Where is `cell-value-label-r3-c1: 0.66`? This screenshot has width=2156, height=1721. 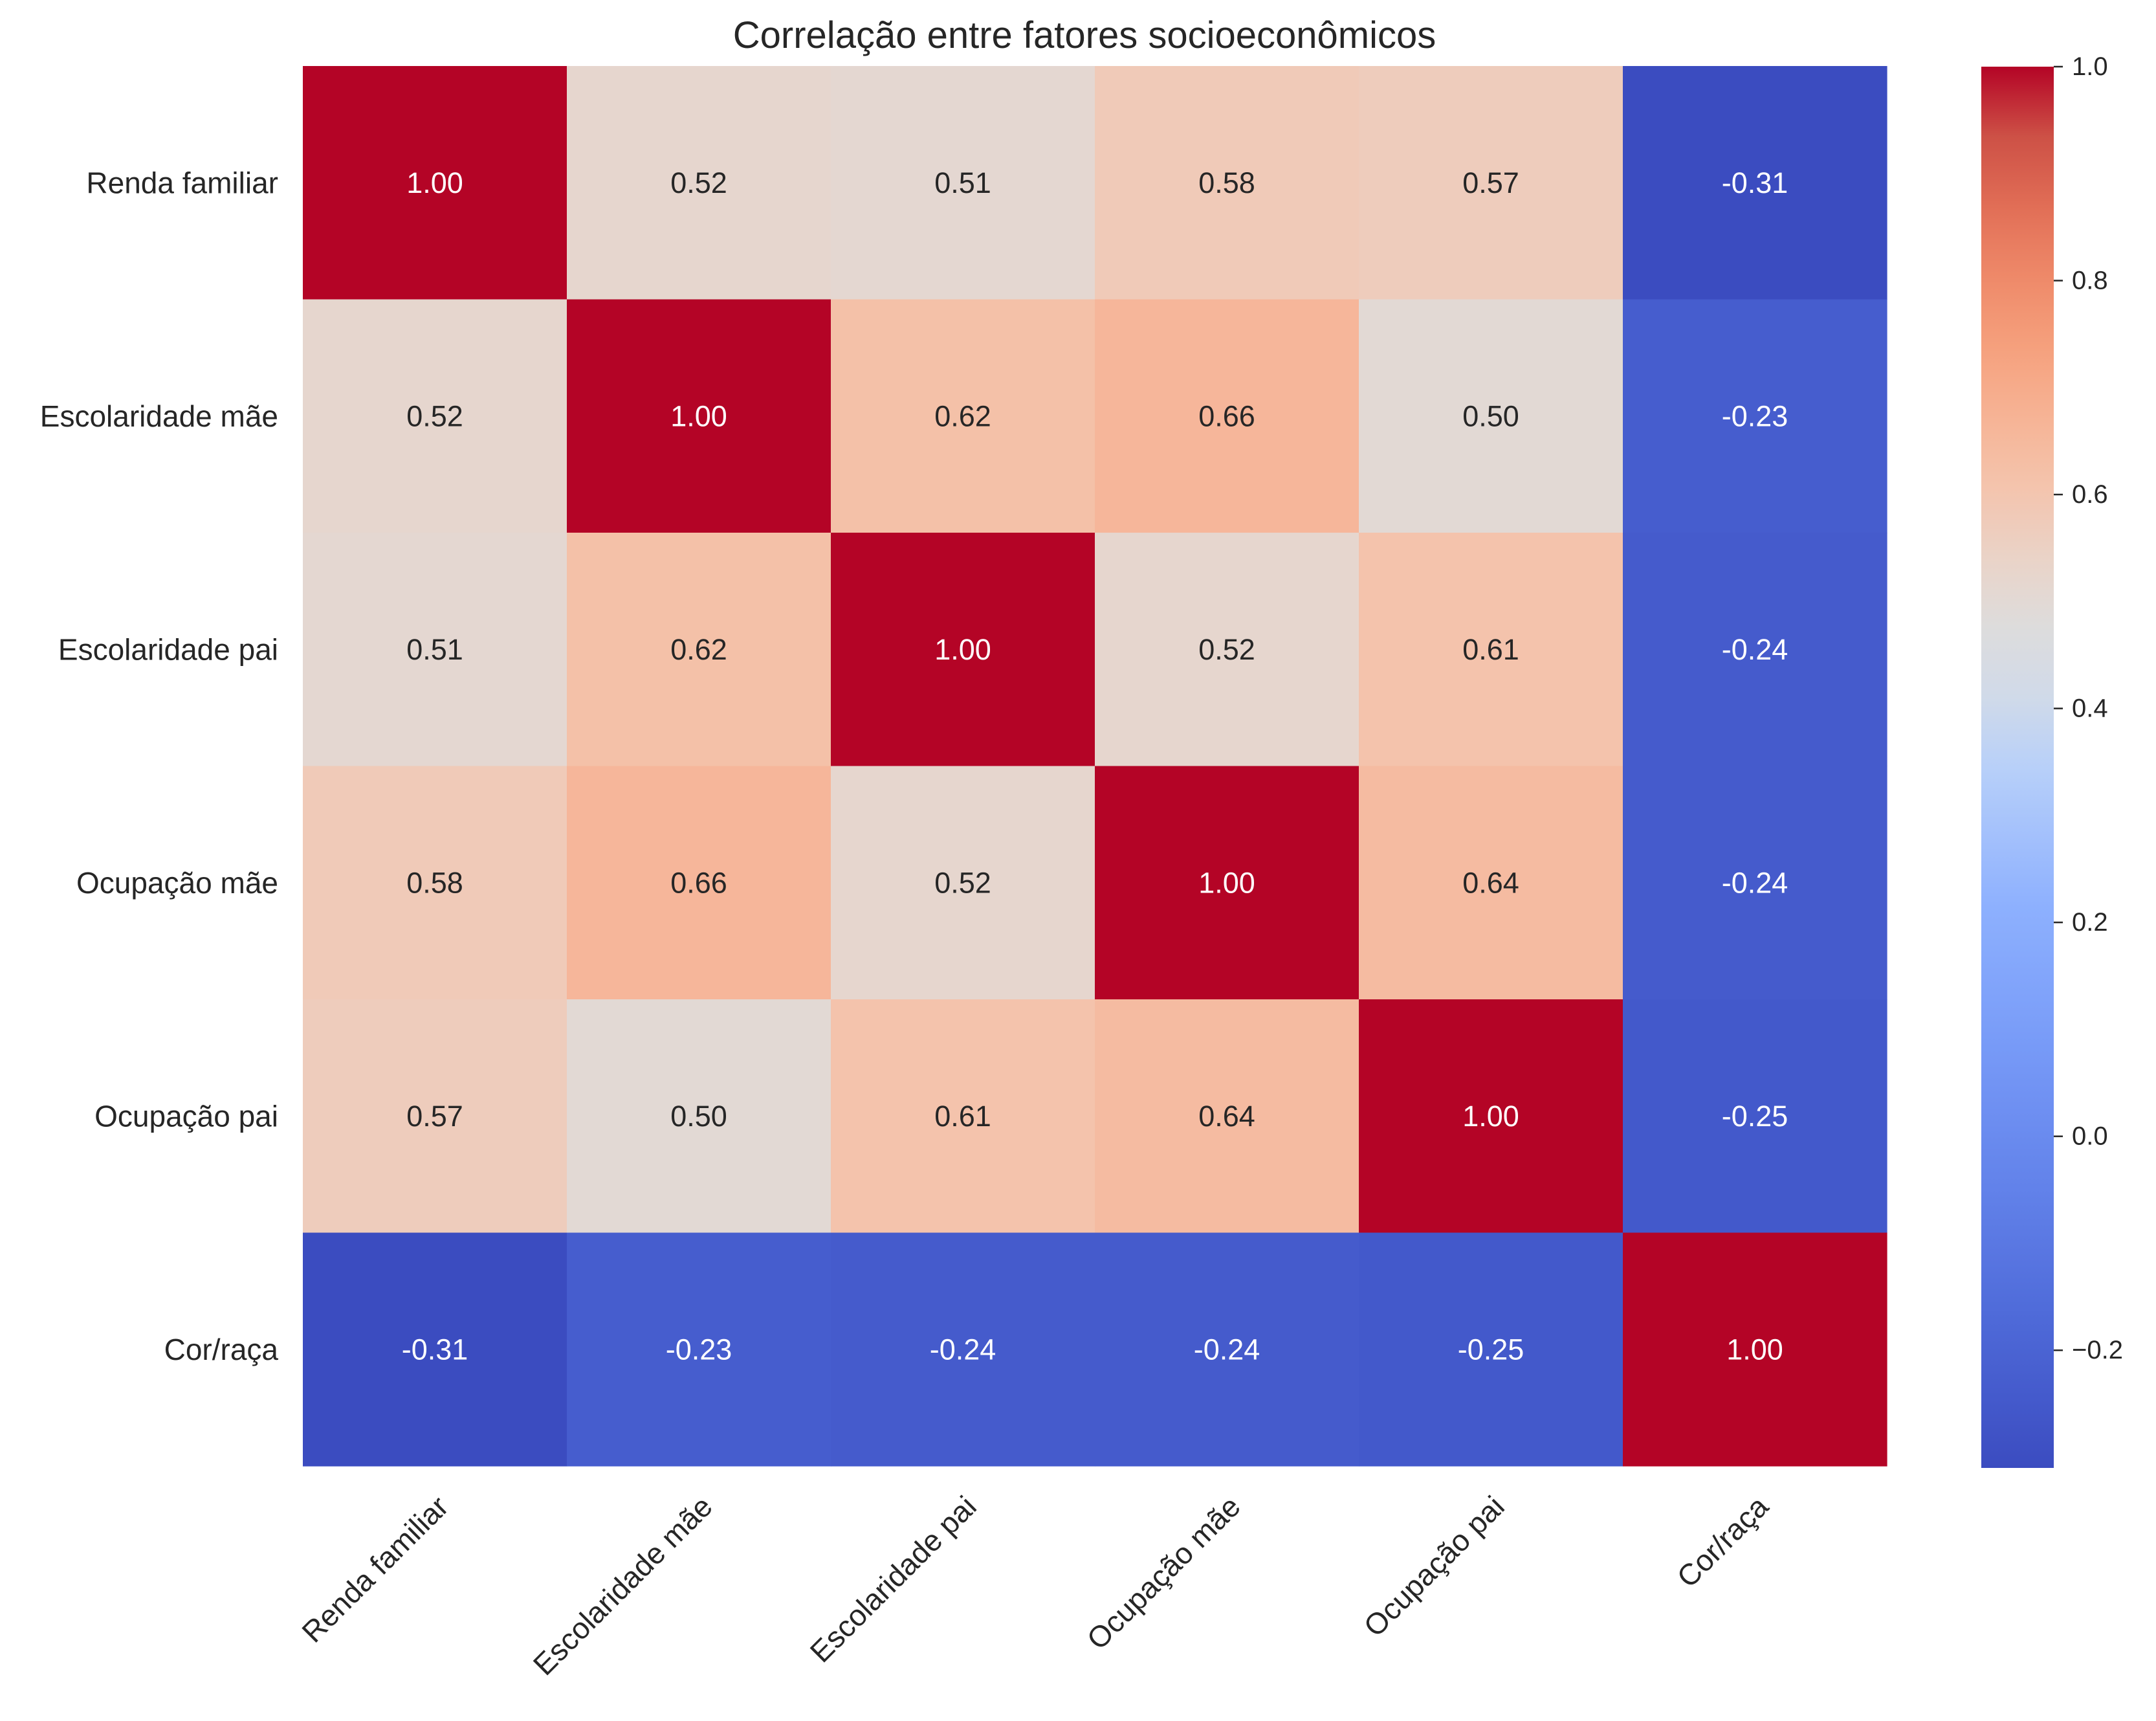
cell-value-label-r3-c1: 0.66 is located at coordinates (698, 883).